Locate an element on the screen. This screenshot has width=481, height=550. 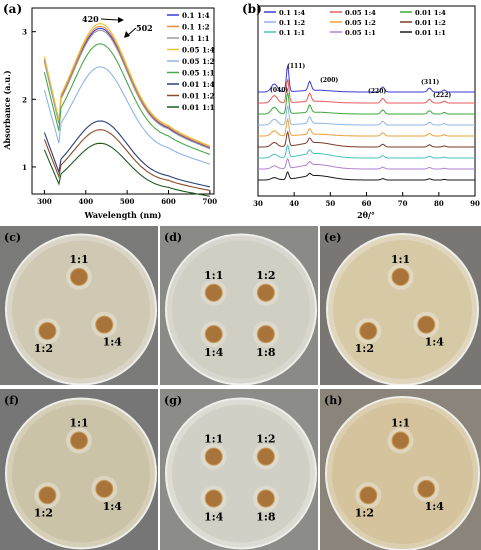
antibacterial-plate-photo: (g) 1:1 1:2 1:4 1:8 is located at coordinates (239, 469).